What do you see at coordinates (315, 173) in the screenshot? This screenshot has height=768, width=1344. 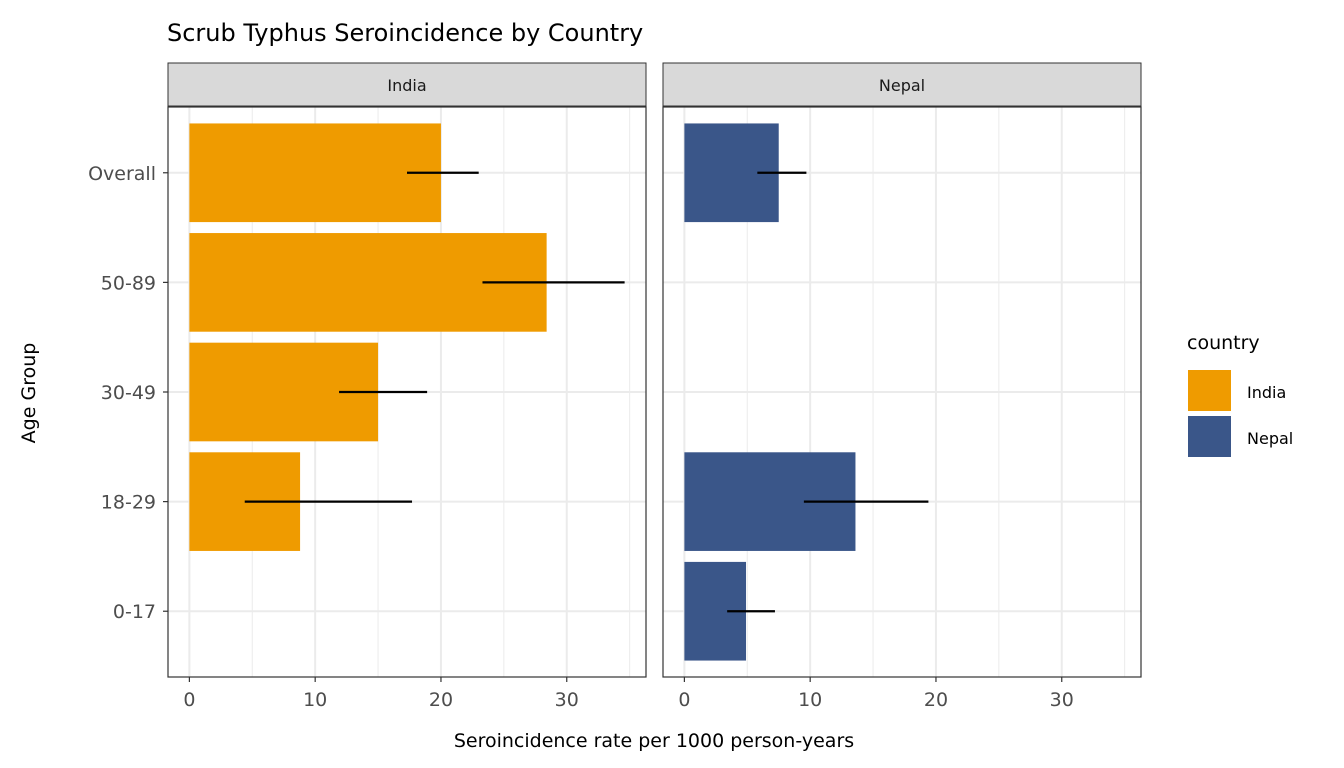 I see `bar-india-Overall` at bounding box center [315, 173].